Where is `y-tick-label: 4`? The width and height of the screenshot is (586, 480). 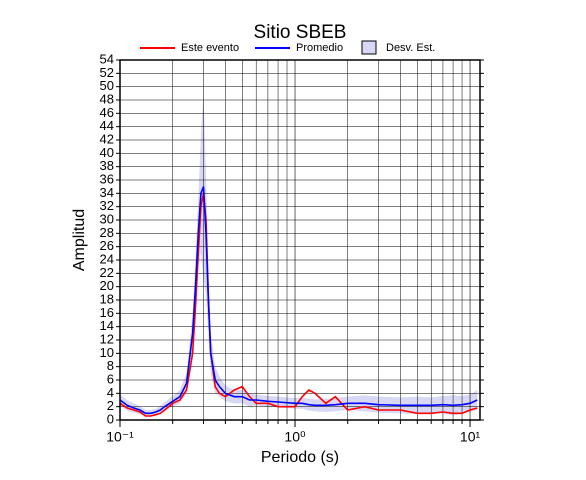 y-tick-label: 4 is located at coordinates (110, 392).